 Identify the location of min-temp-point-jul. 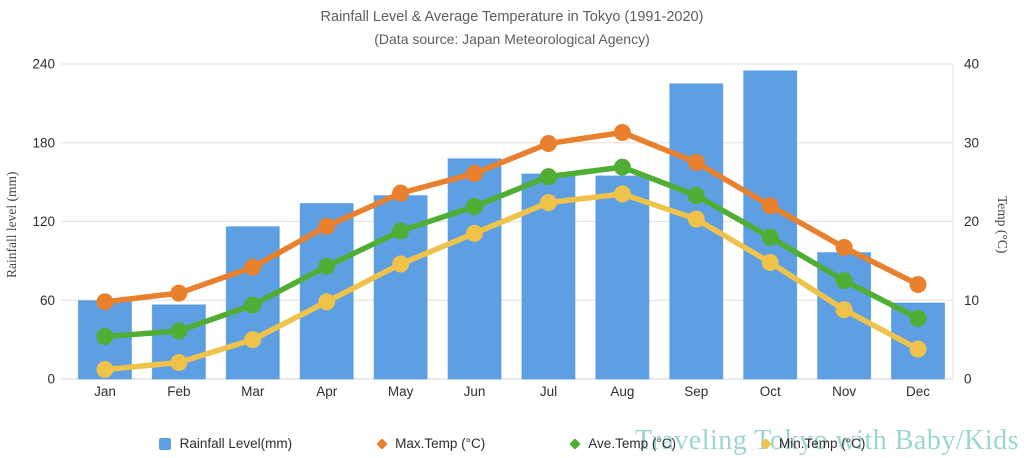
(548, 203).